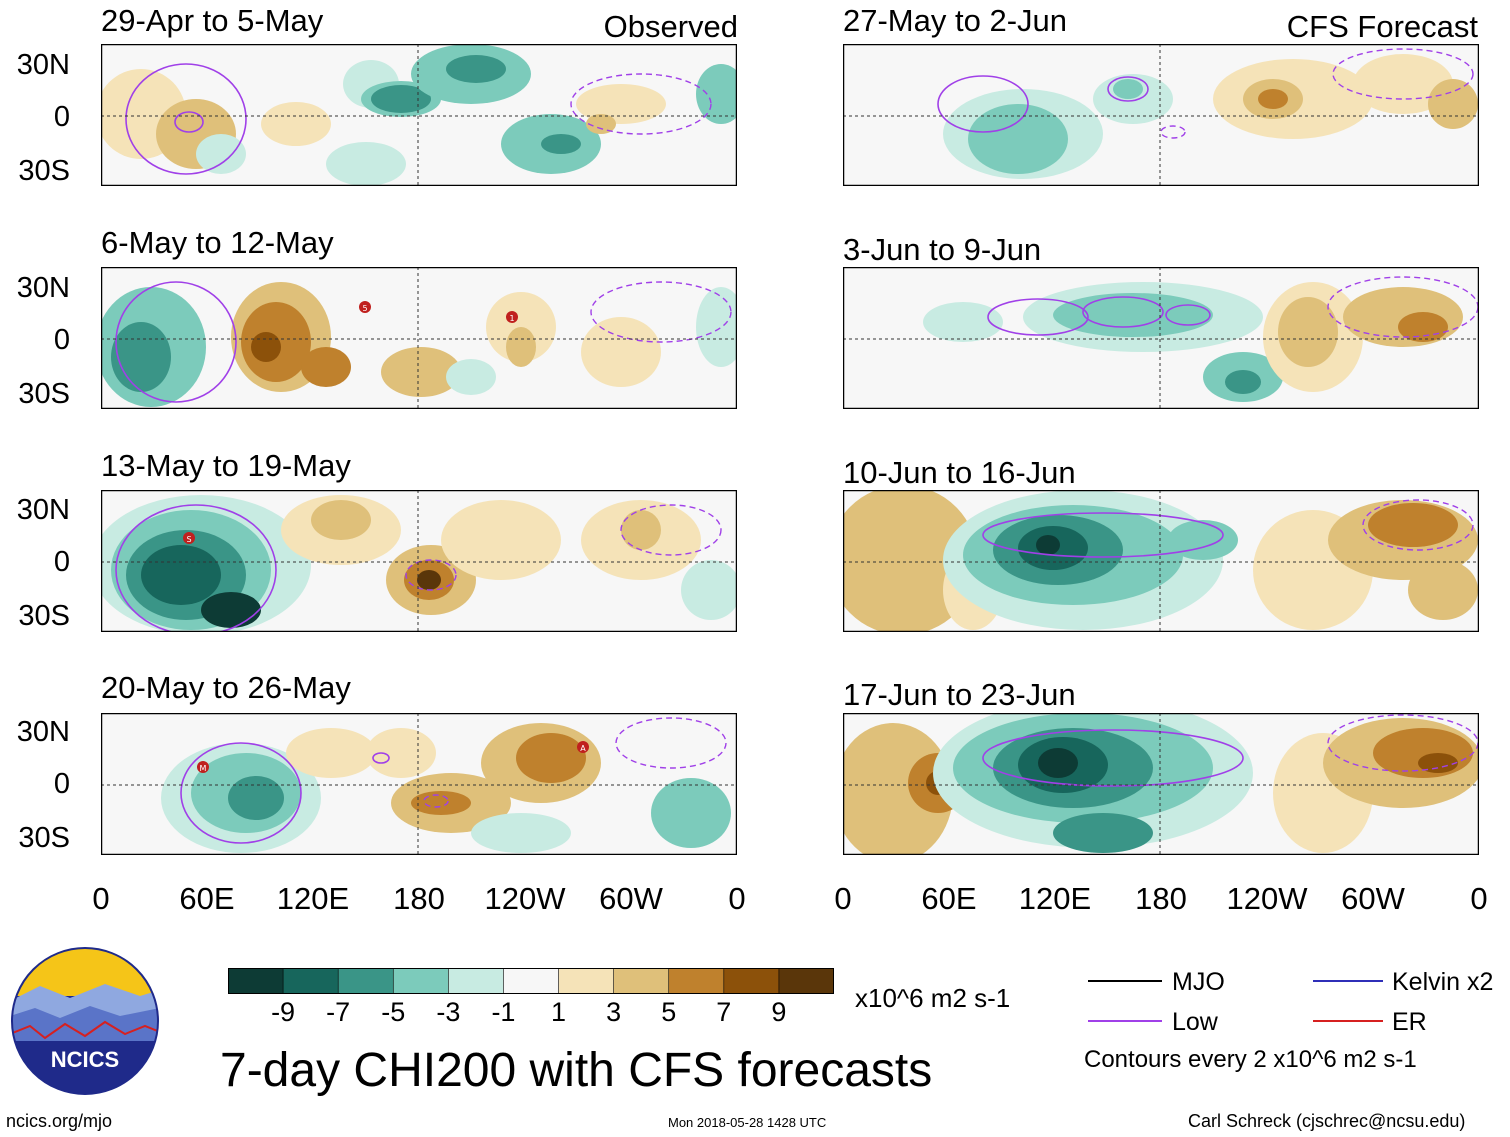  What do you see at coordinates (942, 249) in the screenshot?
I see `panel-title-forecast-2: 3-Jun to 9-Jun` at bounding box center [942, 249].